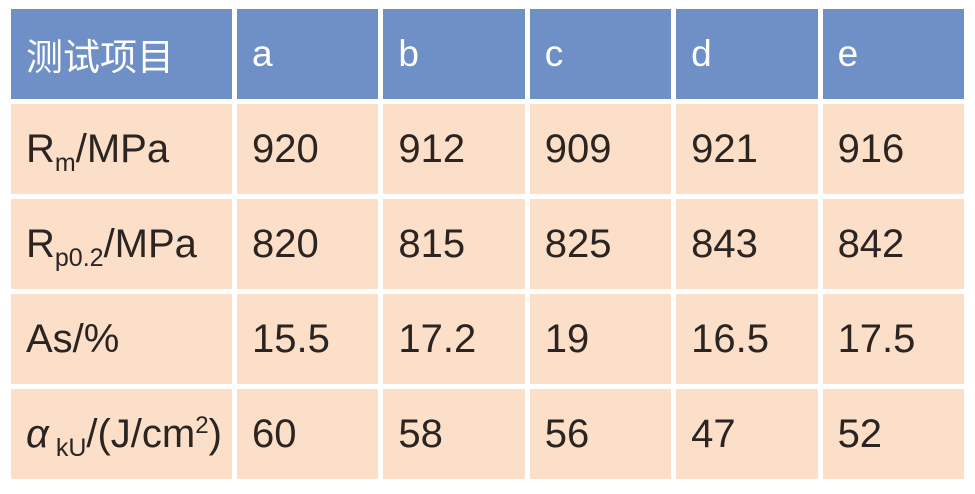 This screenshot has height=494, width=975. Describe the element at coordinates (747, 54) in the screenshot. I see `header-cell-sample-d: d` at that location.